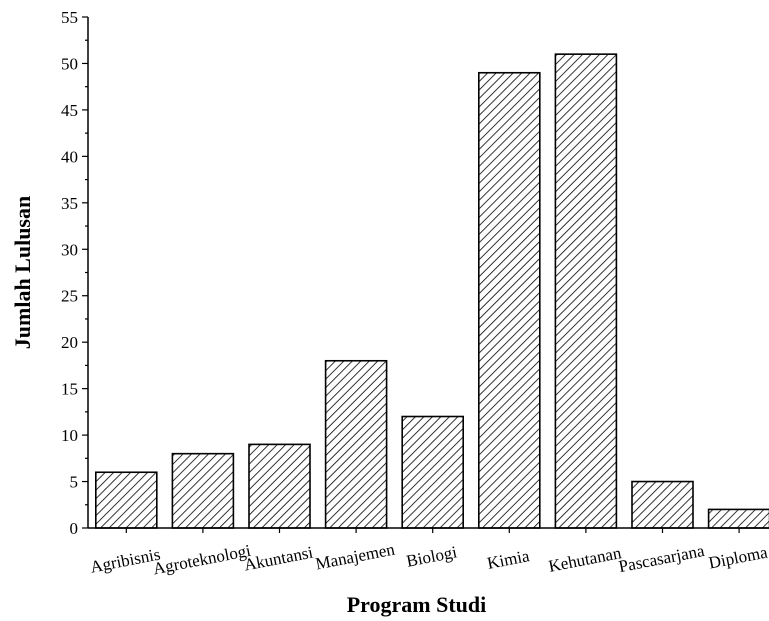 The image size is (769, 621). I want to click on y-tick-label: 0, so click(74, 528).